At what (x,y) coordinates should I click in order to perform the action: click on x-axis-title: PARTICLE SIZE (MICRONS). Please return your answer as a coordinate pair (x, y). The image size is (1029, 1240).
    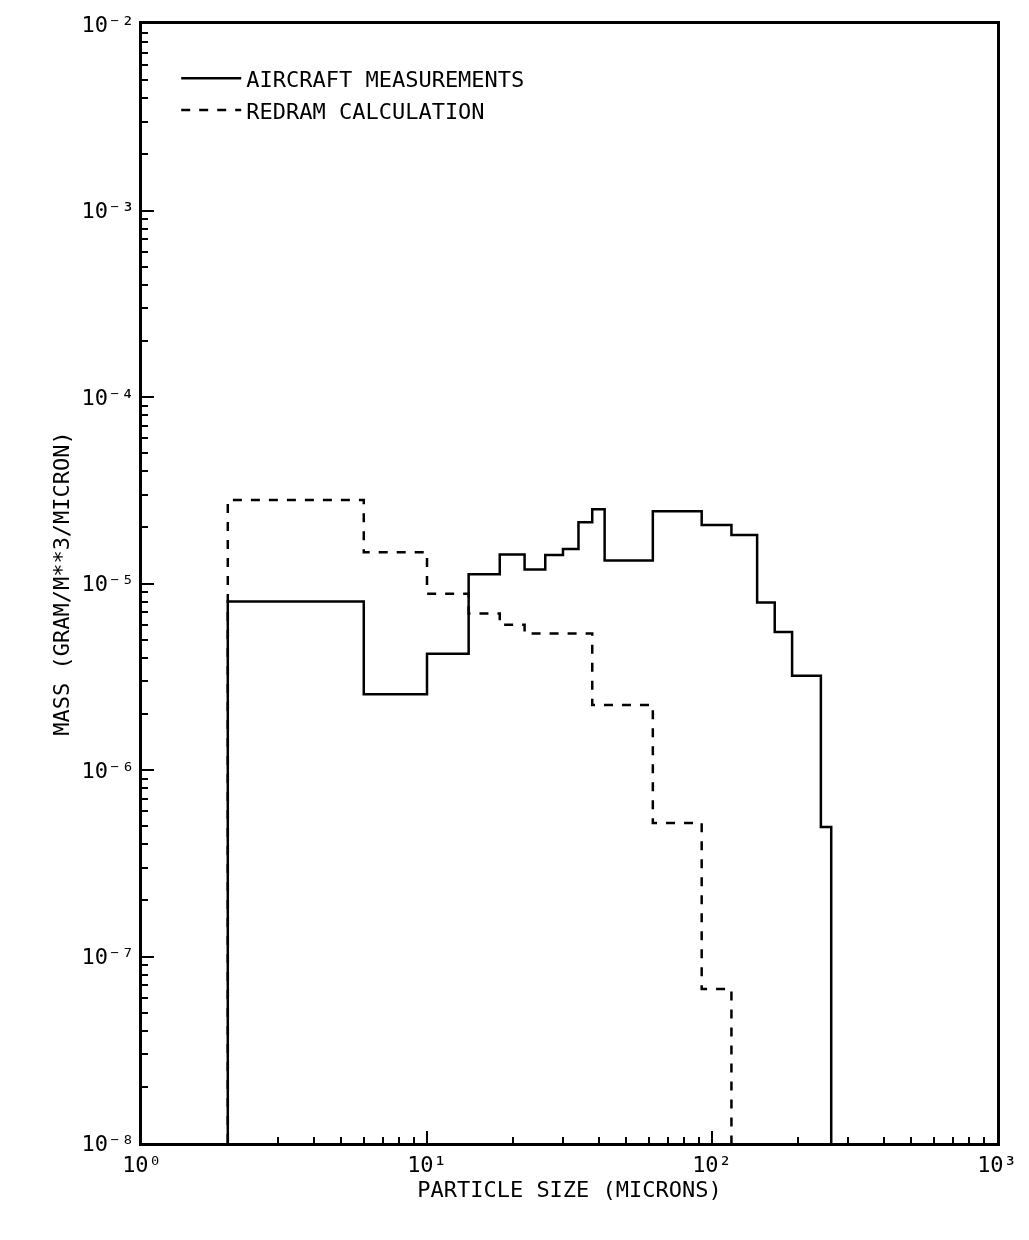
    Looking at the image, I should click on (569, 1190).